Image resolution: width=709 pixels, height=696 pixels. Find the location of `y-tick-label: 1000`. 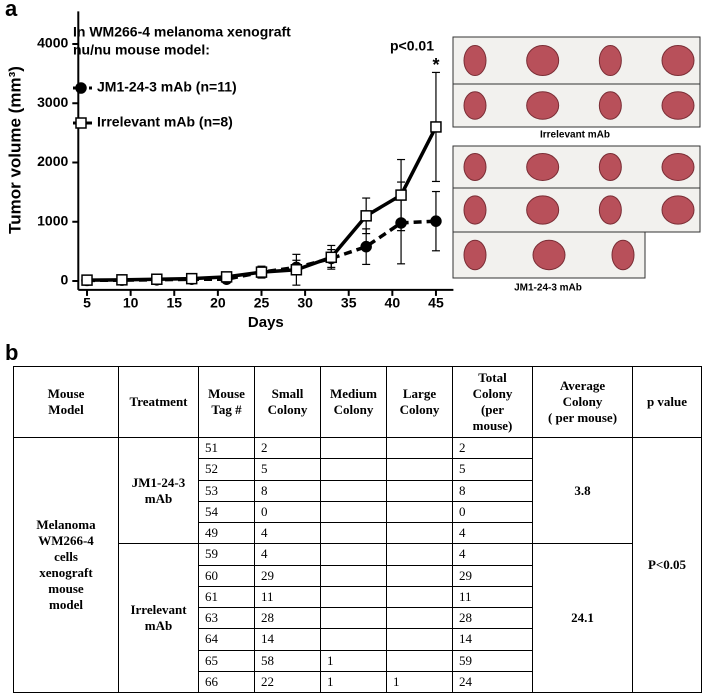

y-tick-label: 1000 is located at coordinates (52, 220).